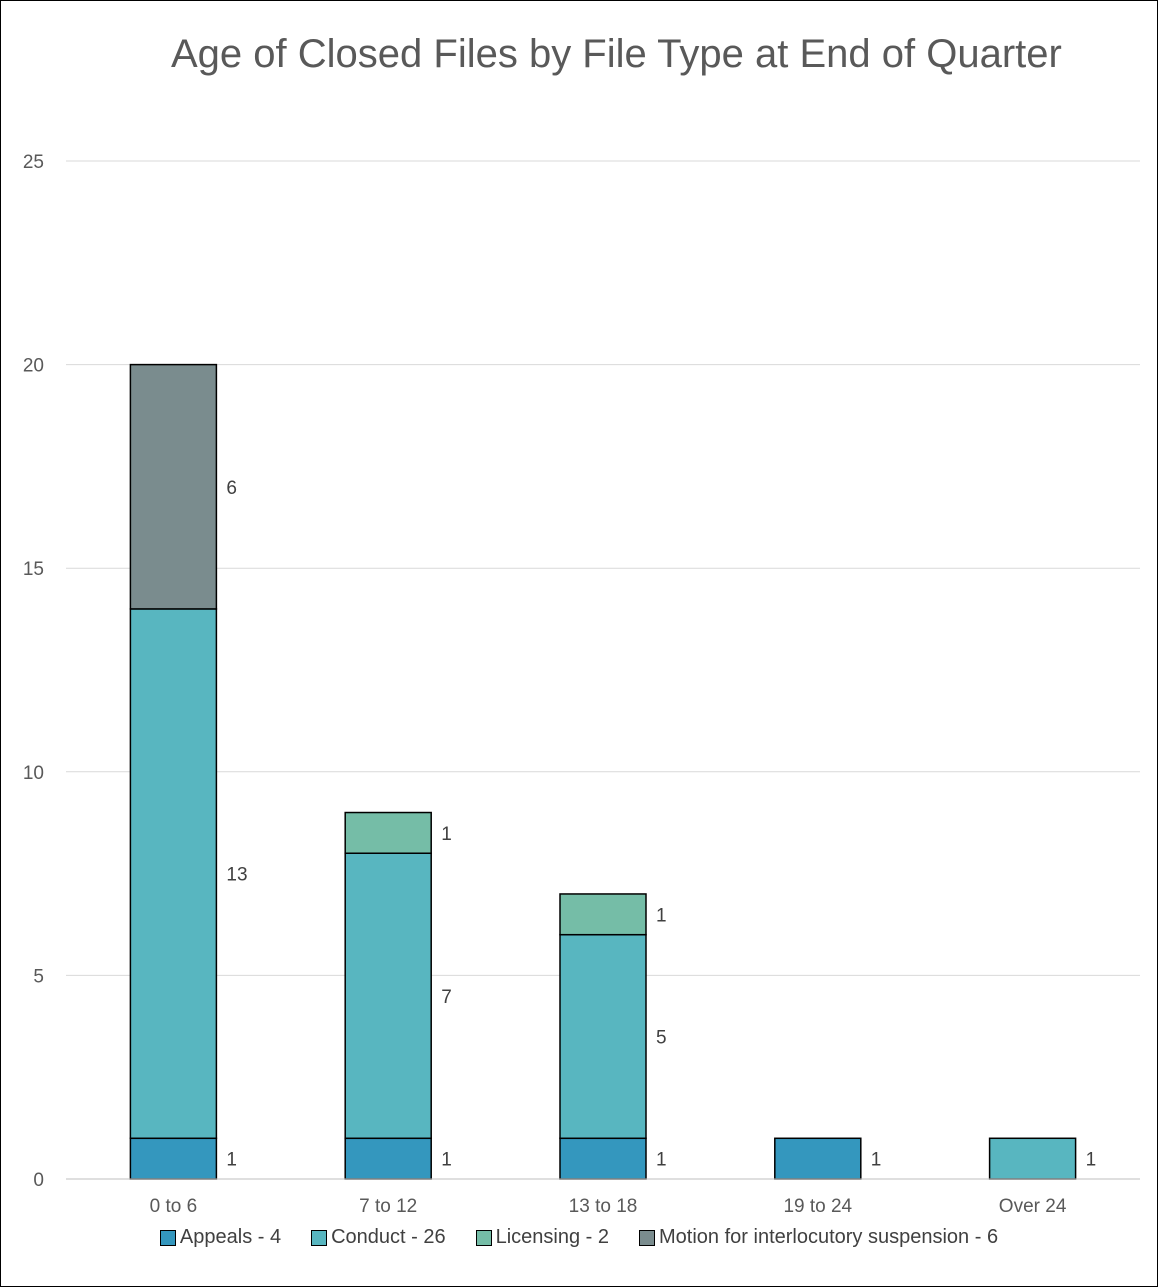 The width and height of the screenshot is (1158, 1287). Describe the element at coordinates (388, 1237) in the screenshot. I see `legend-label: Conduct - 26` at that location.